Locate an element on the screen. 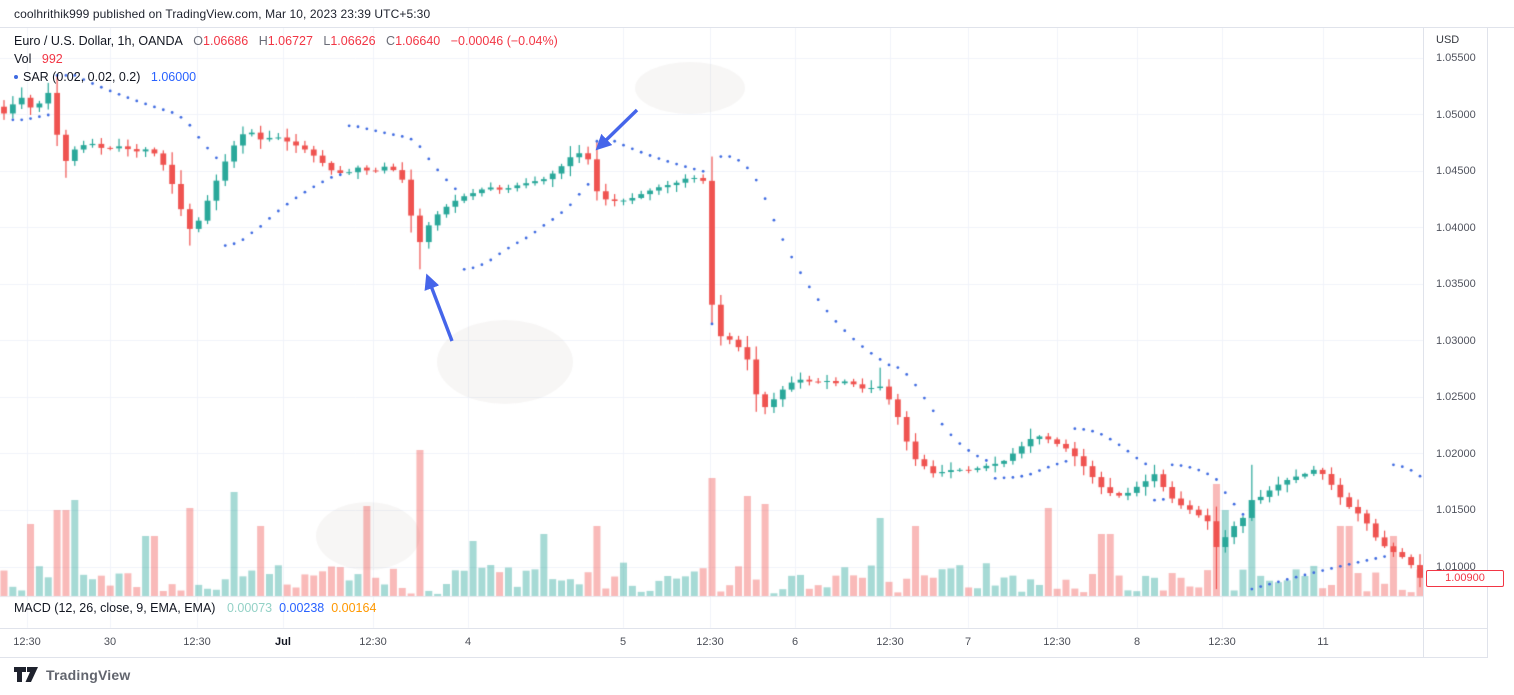 The width and height of the screenshot is (1514, 695). high-label: H is located at coordinates (263, 41).